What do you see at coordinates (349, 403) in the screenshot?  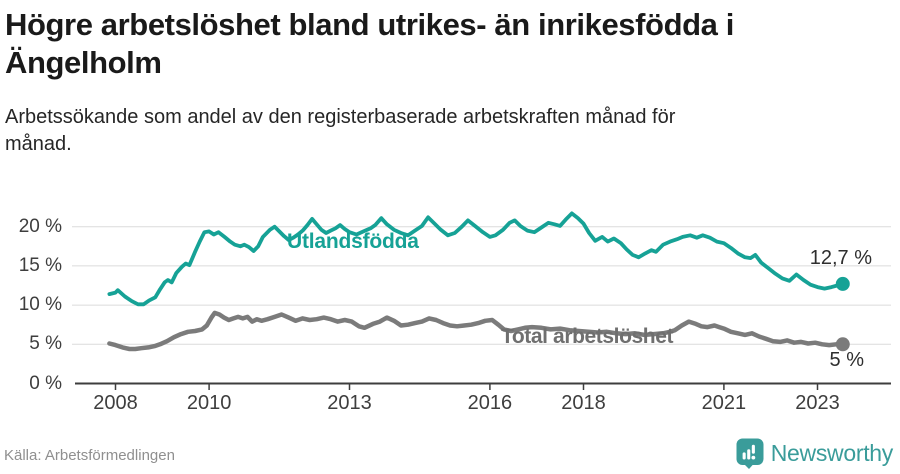 I see `x-tick-label: 2013` at bounding box center [349, 403].